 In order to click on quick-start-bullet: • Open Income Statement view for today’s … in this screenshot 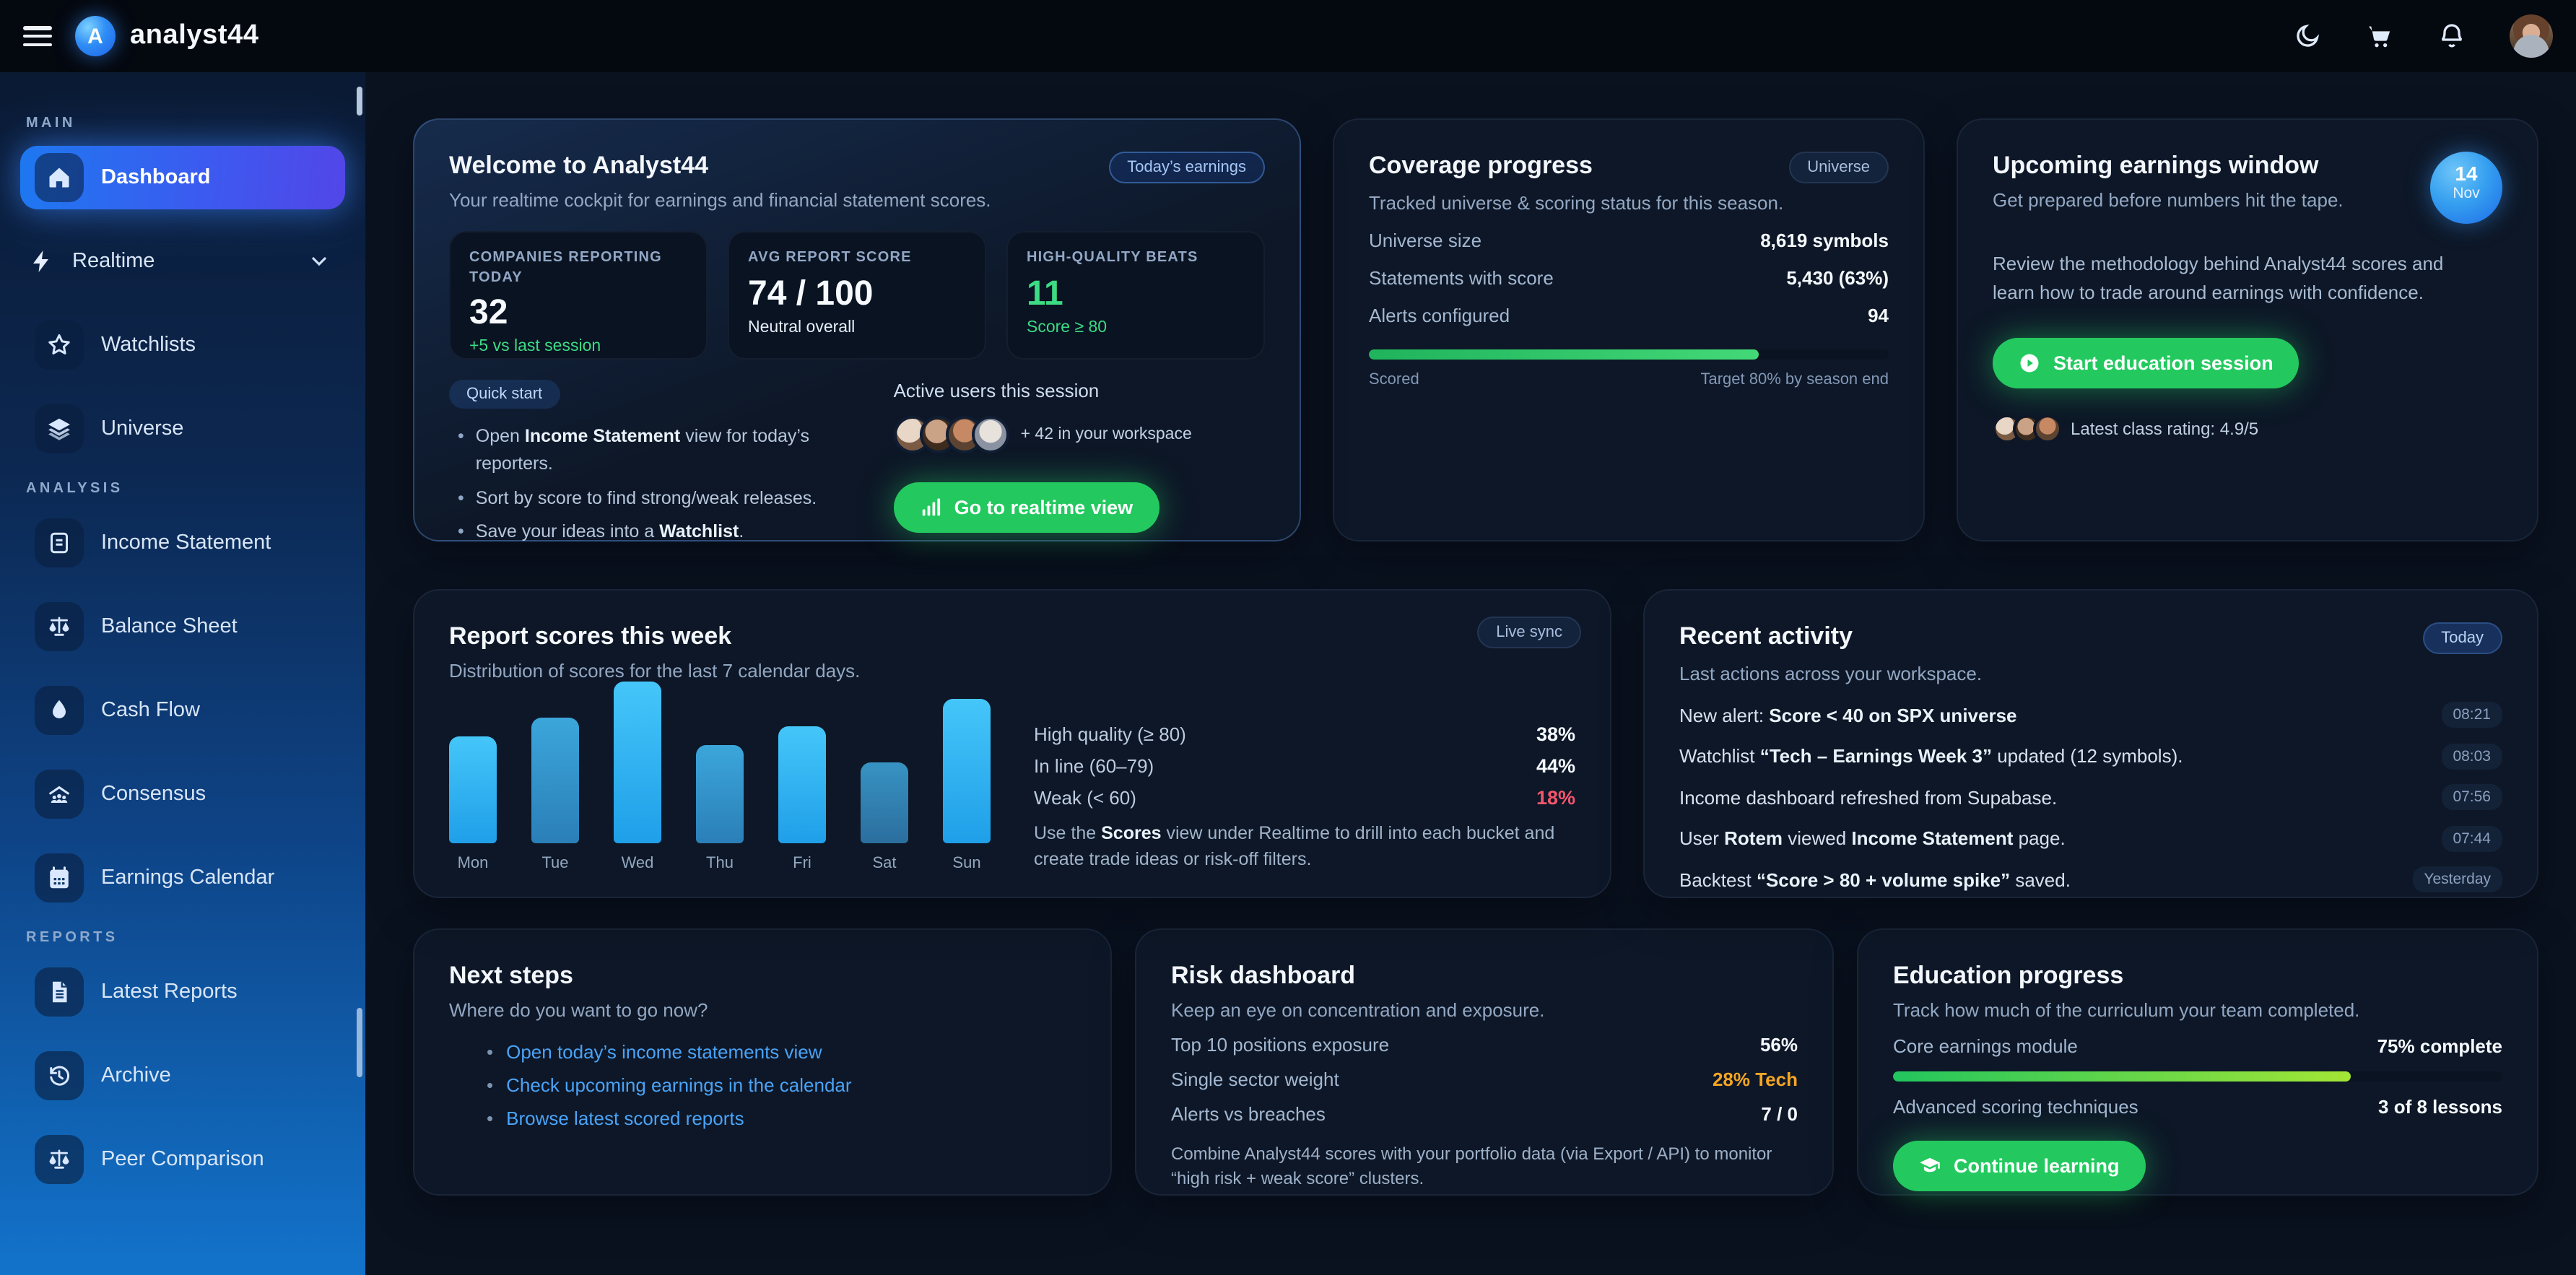, I will do `click(662, 451)`.